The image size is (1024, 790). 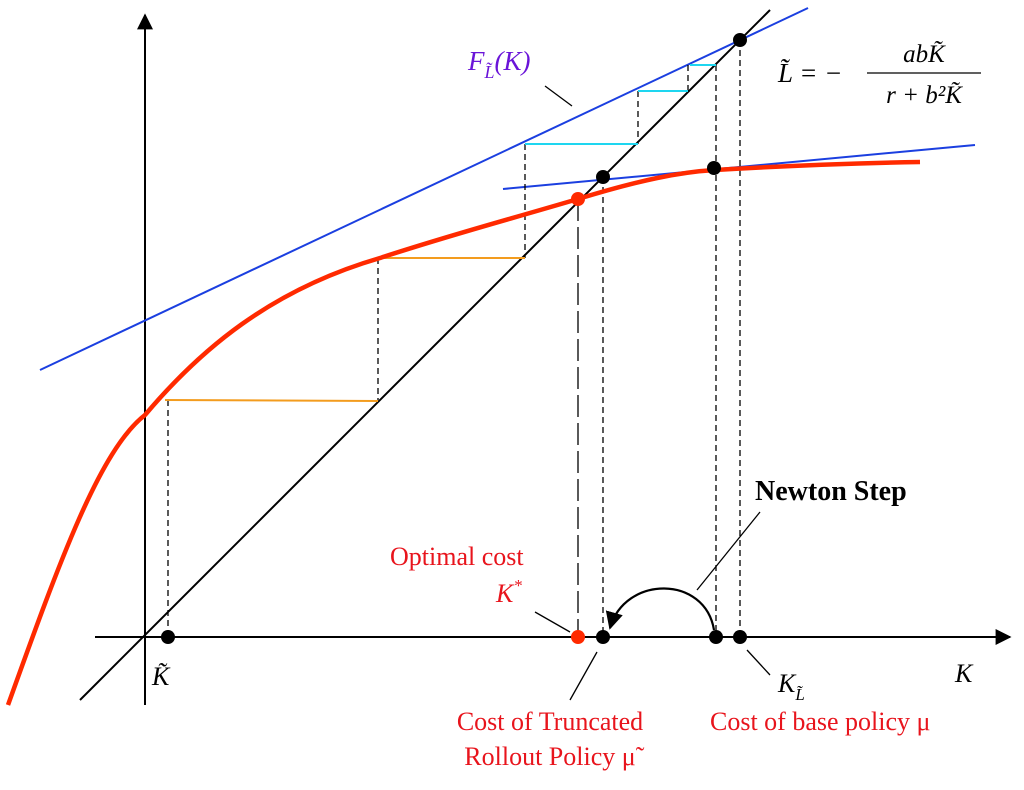 I want to click on base-policy-label: Cost of base policy μ, so click(x=820, y=721).